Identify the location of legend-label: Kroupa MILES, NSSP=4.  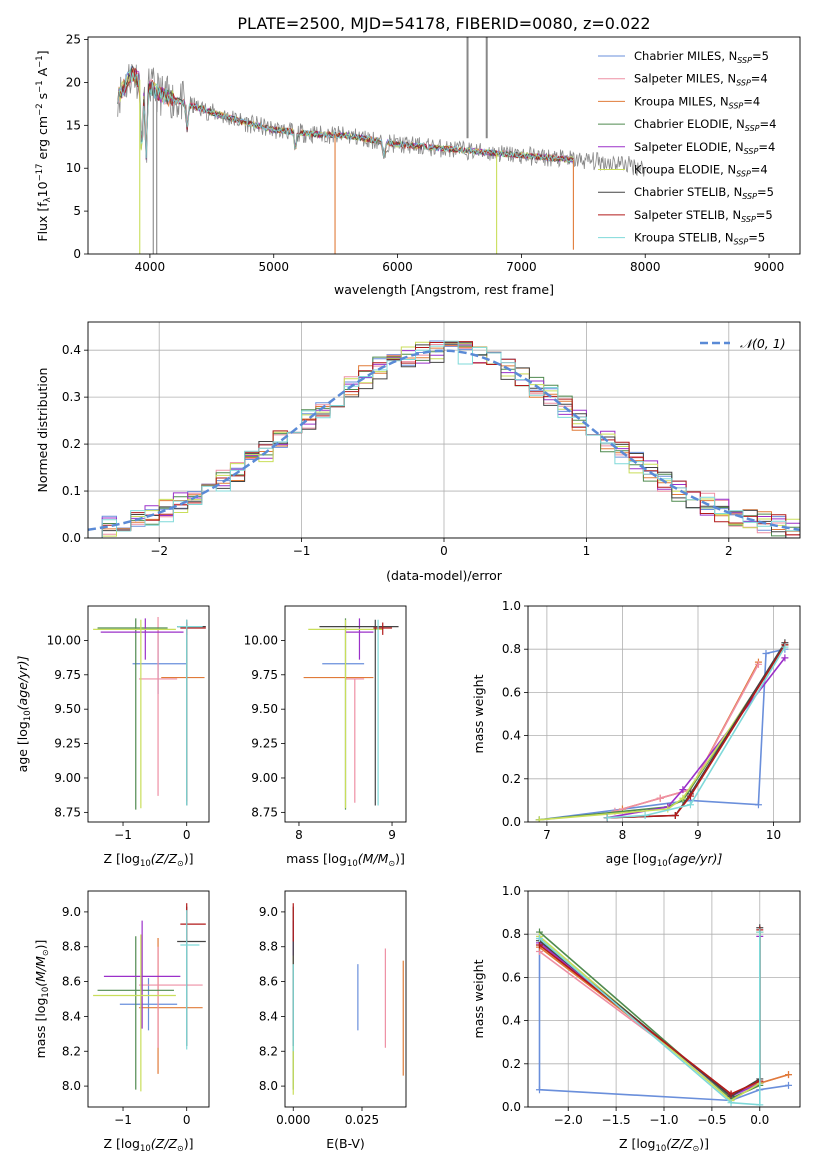
(697, 102).